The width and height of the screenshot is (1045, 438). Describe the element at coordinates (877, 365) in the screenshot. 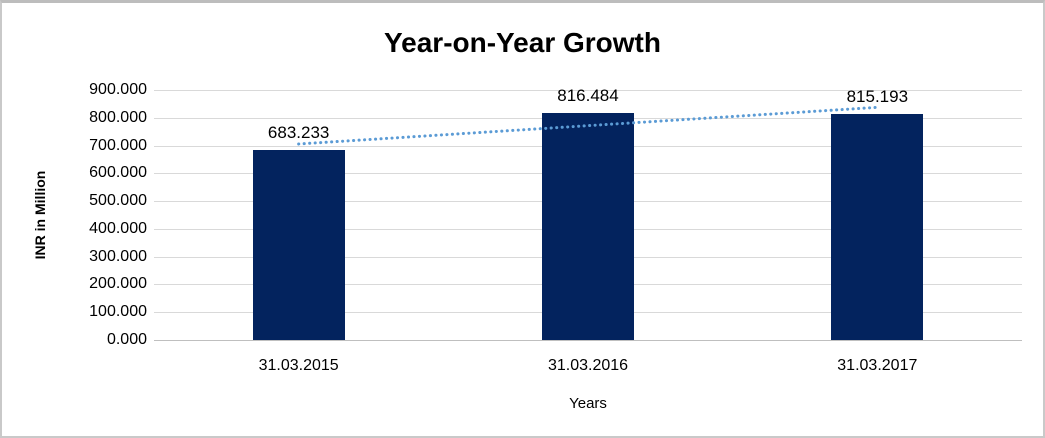

I see `x-axis-tick-label: 31.03.2017` at that location.